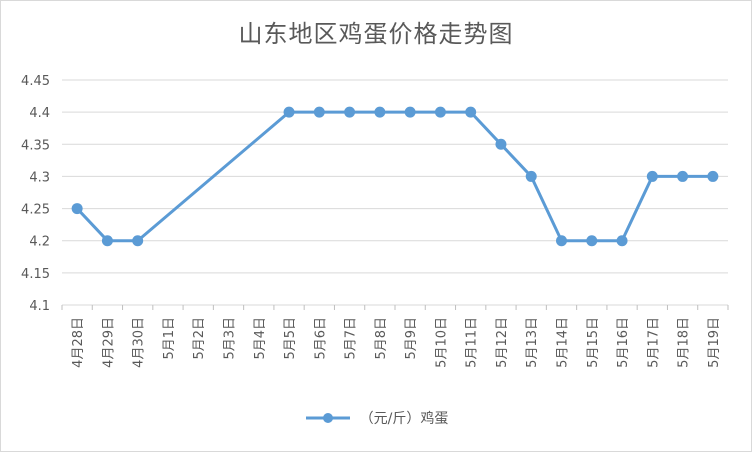  I want to click on x-tick-label: 5月12日, so click(502, 342).